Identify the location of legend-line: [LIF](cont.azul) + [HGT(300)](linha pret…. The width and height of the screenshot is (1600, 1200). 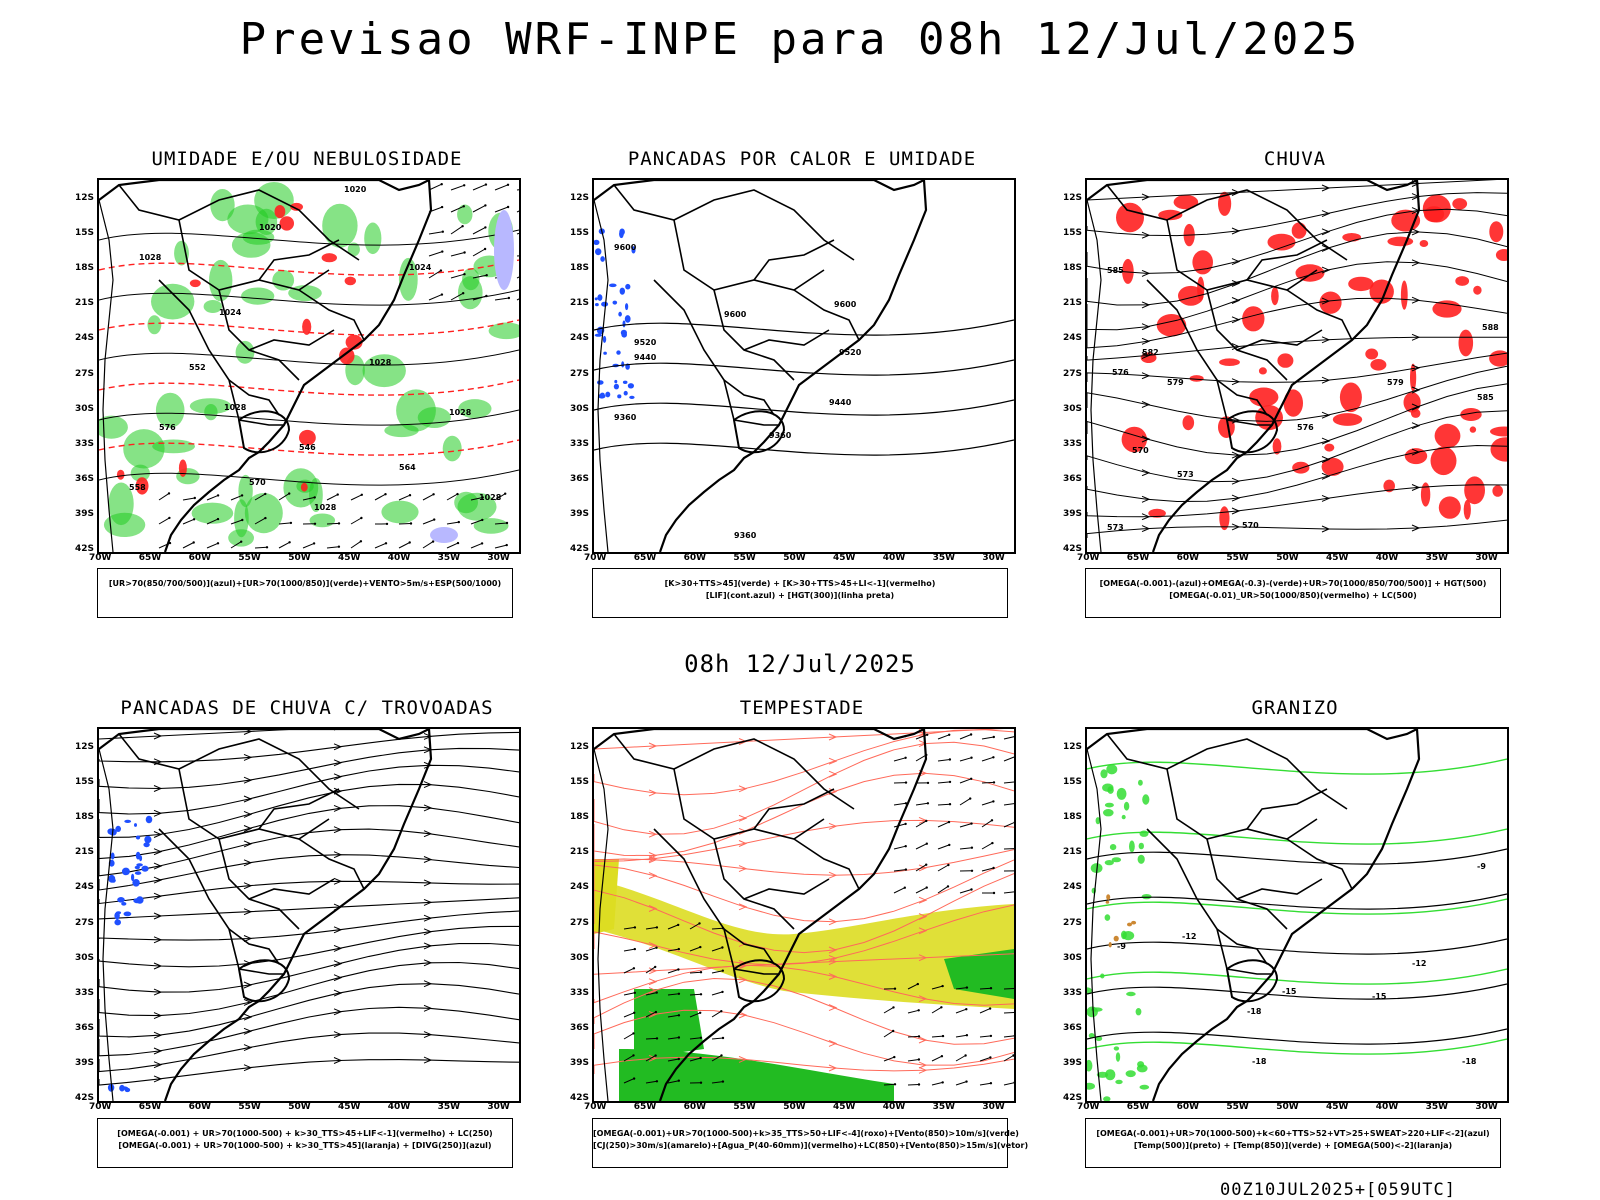
(800, 595).